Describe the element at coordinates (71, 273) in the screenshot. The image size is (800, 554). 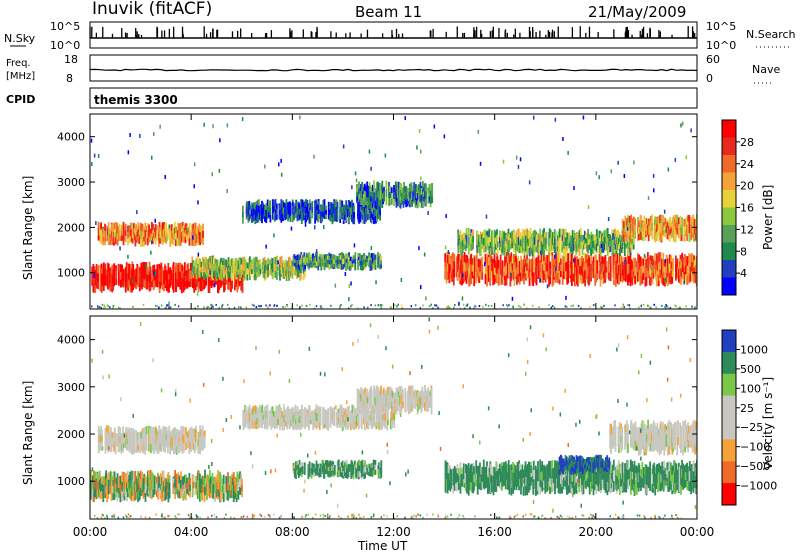
I see `y-tick-label: 1000` at that location.